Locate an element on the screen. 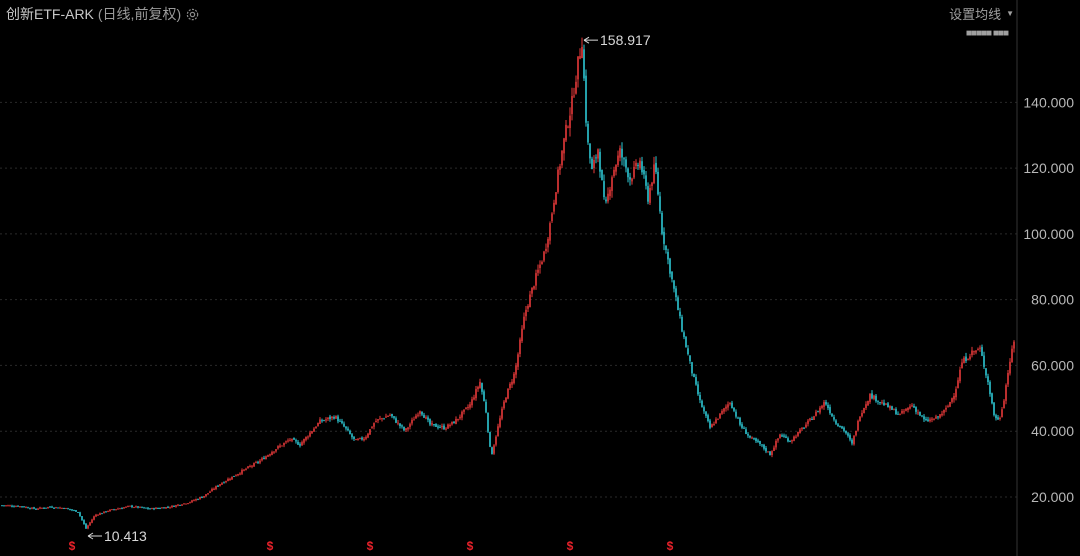 The width and height of the screenshot is (1080, 556). y-tick-label: 120.000 is located at coordinates (1048, 168).